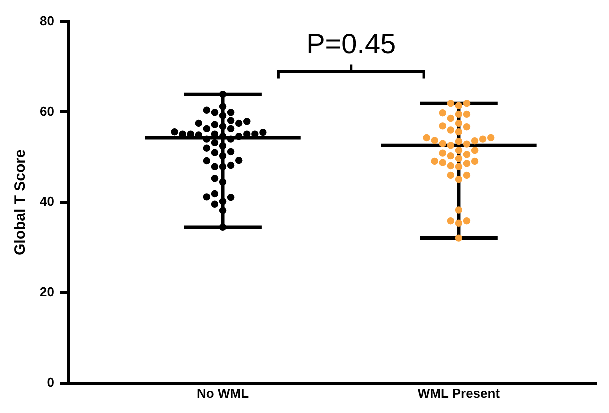 The image size is (609, 413). Describe the element at coordinates (459, 393) in the screenshot. I see `x-tick-label: WML Present` at that location.